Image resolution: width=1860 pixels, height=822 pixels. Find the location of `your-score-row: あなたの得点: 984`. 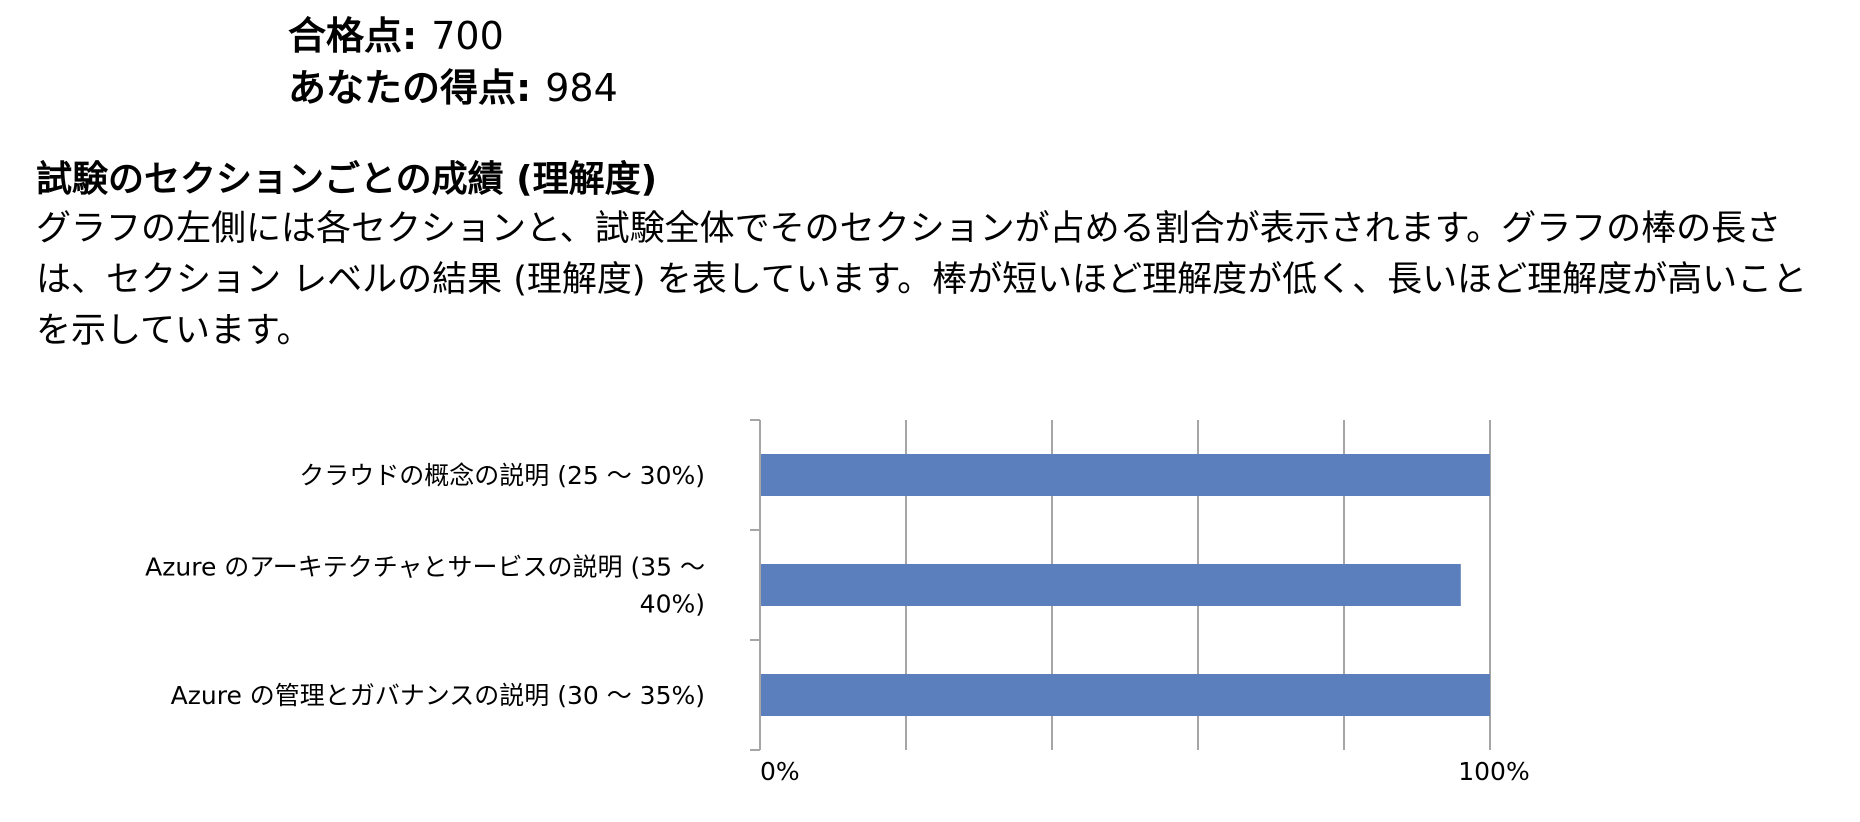

your-score-row: あなたの得点: 984 is located at coordinates (453, 88).